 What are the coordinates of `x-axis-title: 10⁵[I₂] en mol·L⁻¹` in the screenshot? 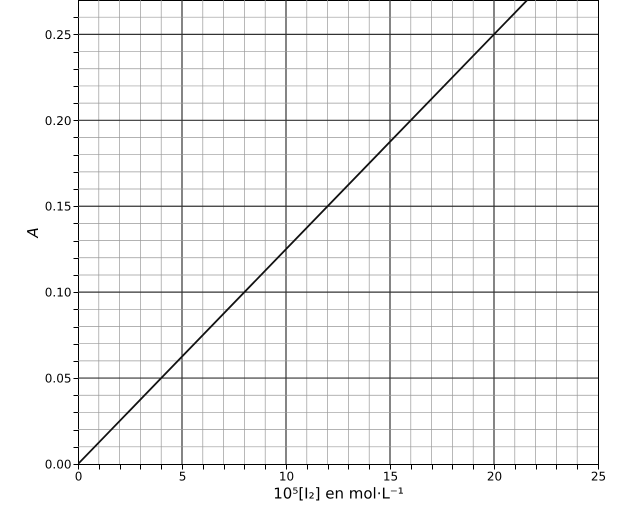 It's located at (338, 493).